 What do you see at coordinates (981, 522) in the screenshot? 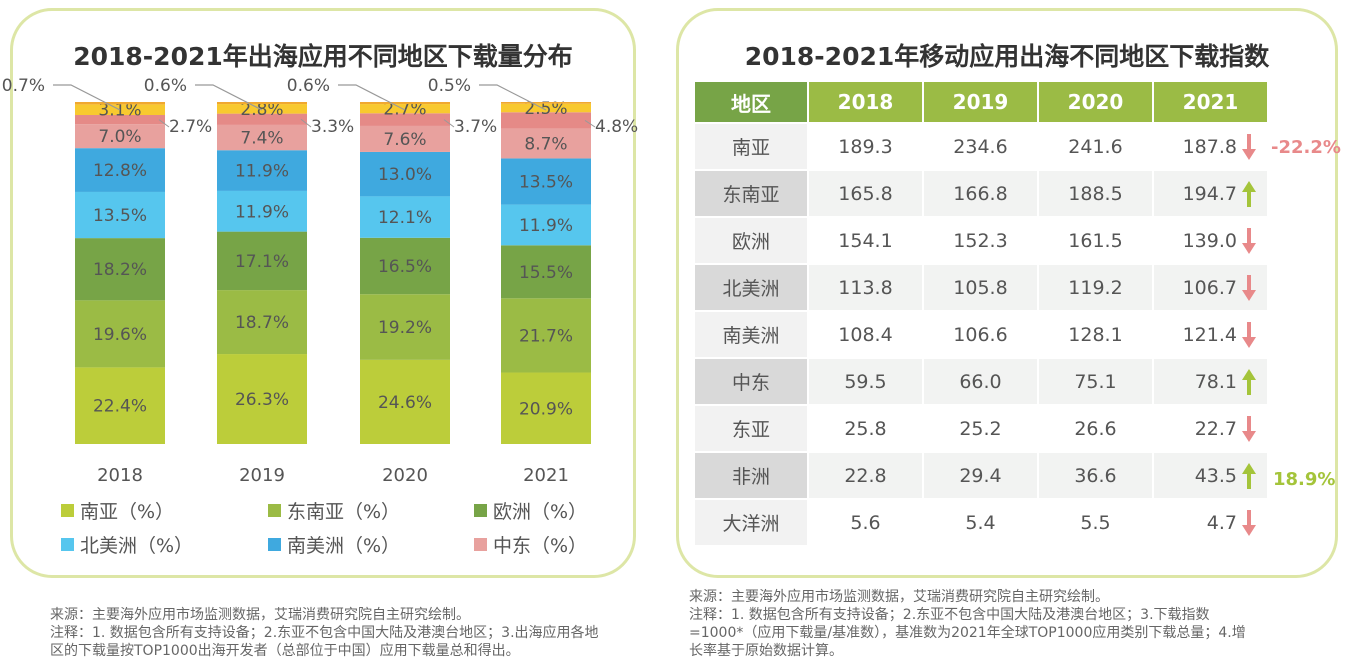
I see `table-row: 大洋洲 5.6 5.4 5.5 4.7` at bounding box center [981, 522].